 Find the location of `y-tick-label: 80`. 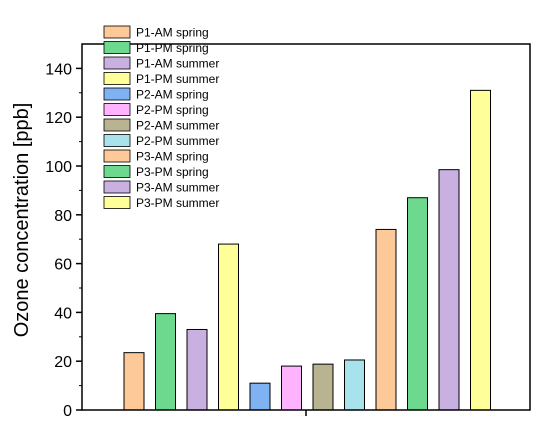

y-tick-label: 80 is located at coordinates (63, 216).